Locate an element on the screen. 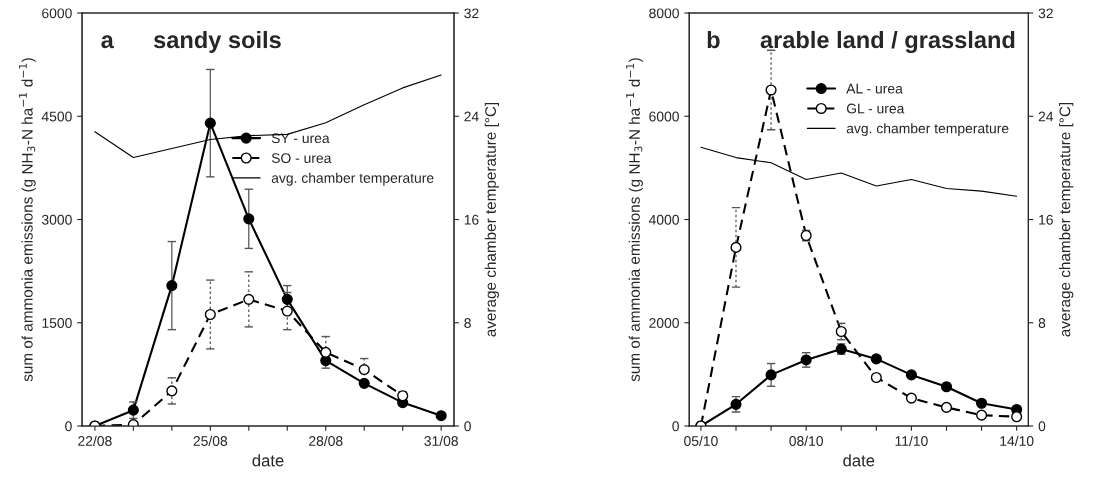 The image size is (1094, 483). legend-label: SY - urea is located at coordinates (300, 138).